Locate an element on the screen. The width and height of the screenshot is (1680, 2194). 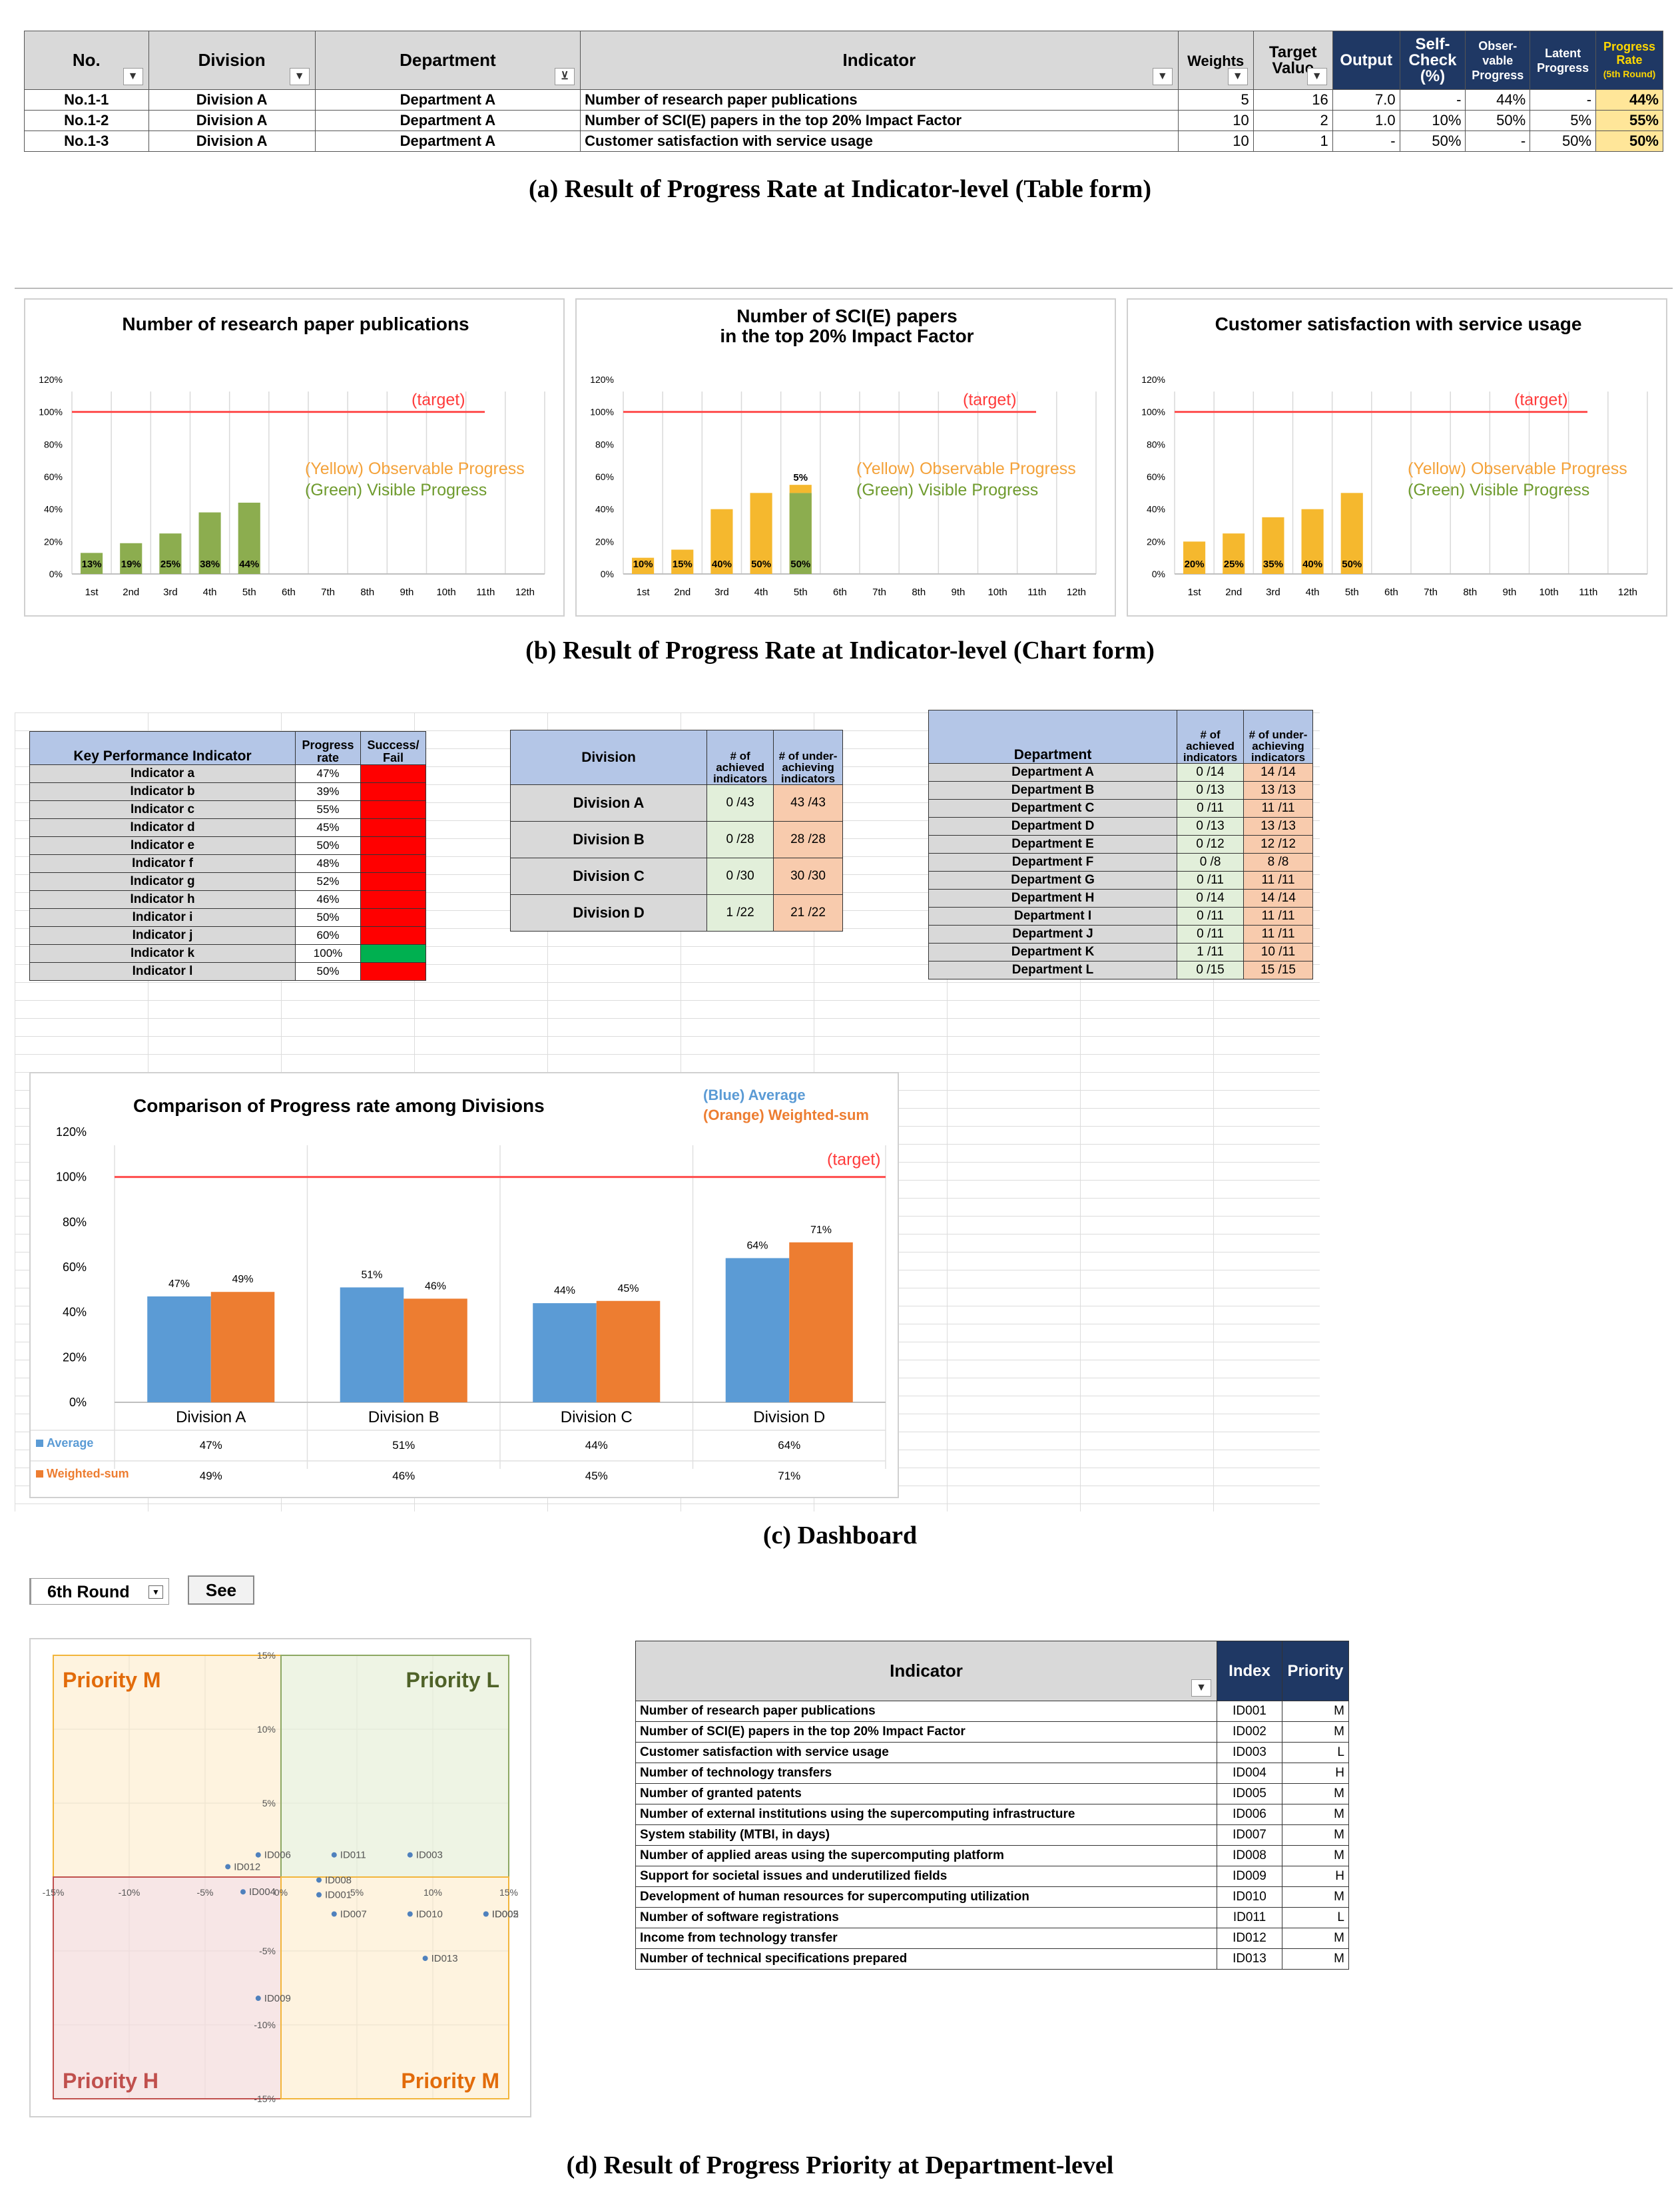
department-name: Department A is located at coordinates (1053, 772).